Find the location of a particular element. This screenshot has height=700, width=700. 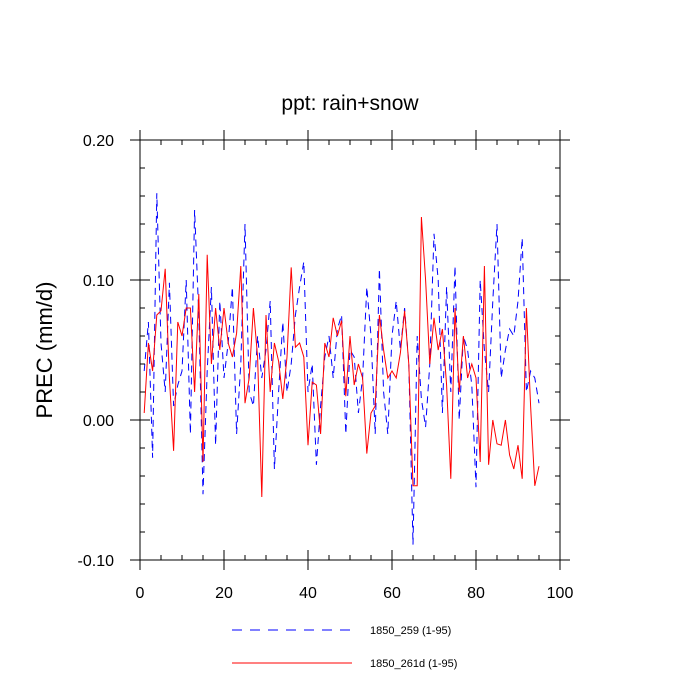

y-tick-label: 0.10 is located at coordinates (98, 281).